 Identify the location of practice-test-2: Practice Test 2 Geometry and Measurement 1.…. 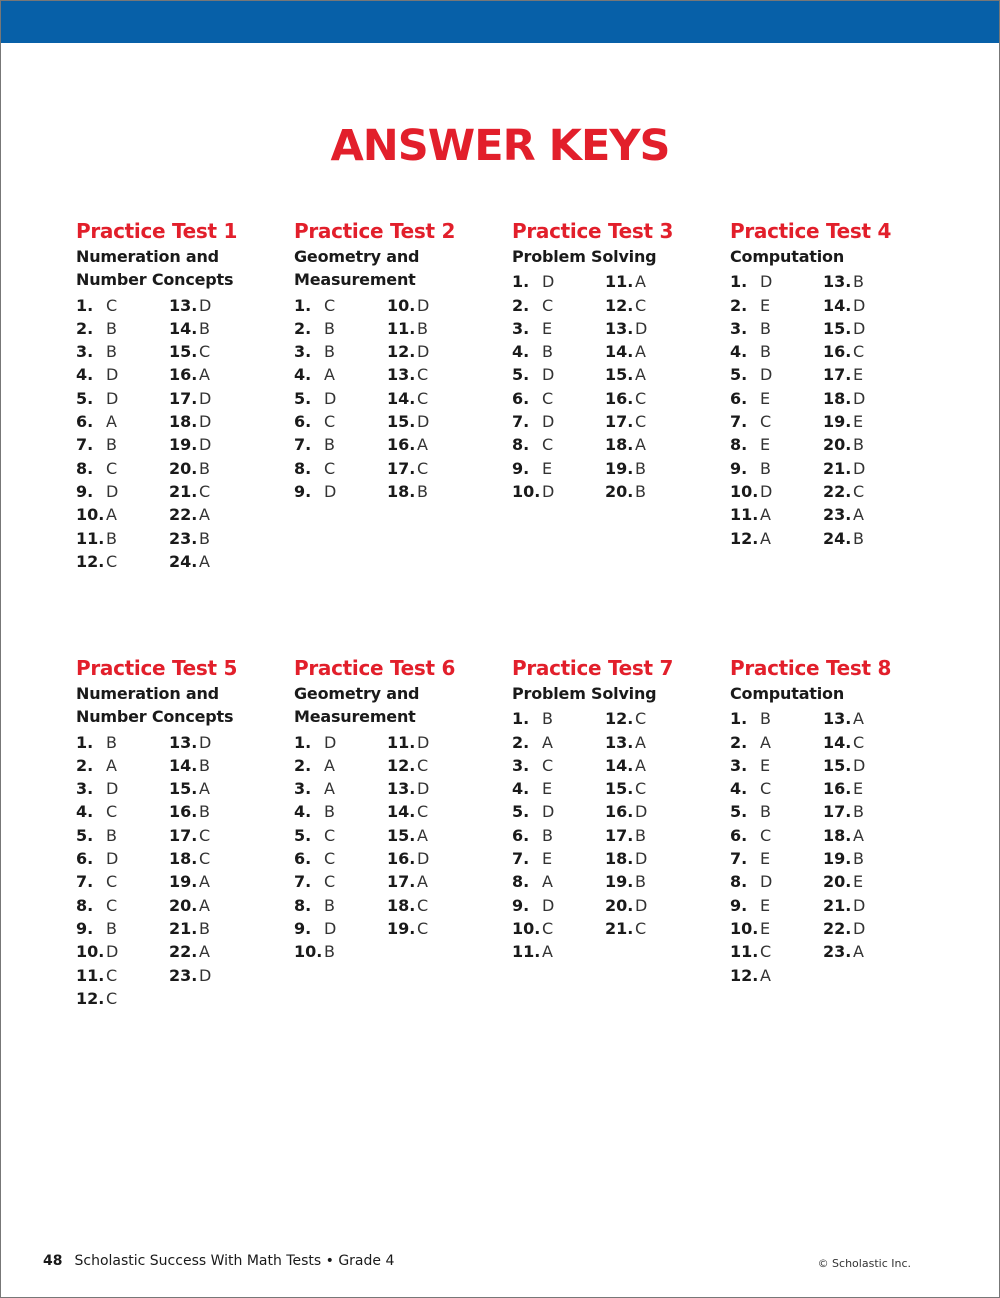
(399, 360).